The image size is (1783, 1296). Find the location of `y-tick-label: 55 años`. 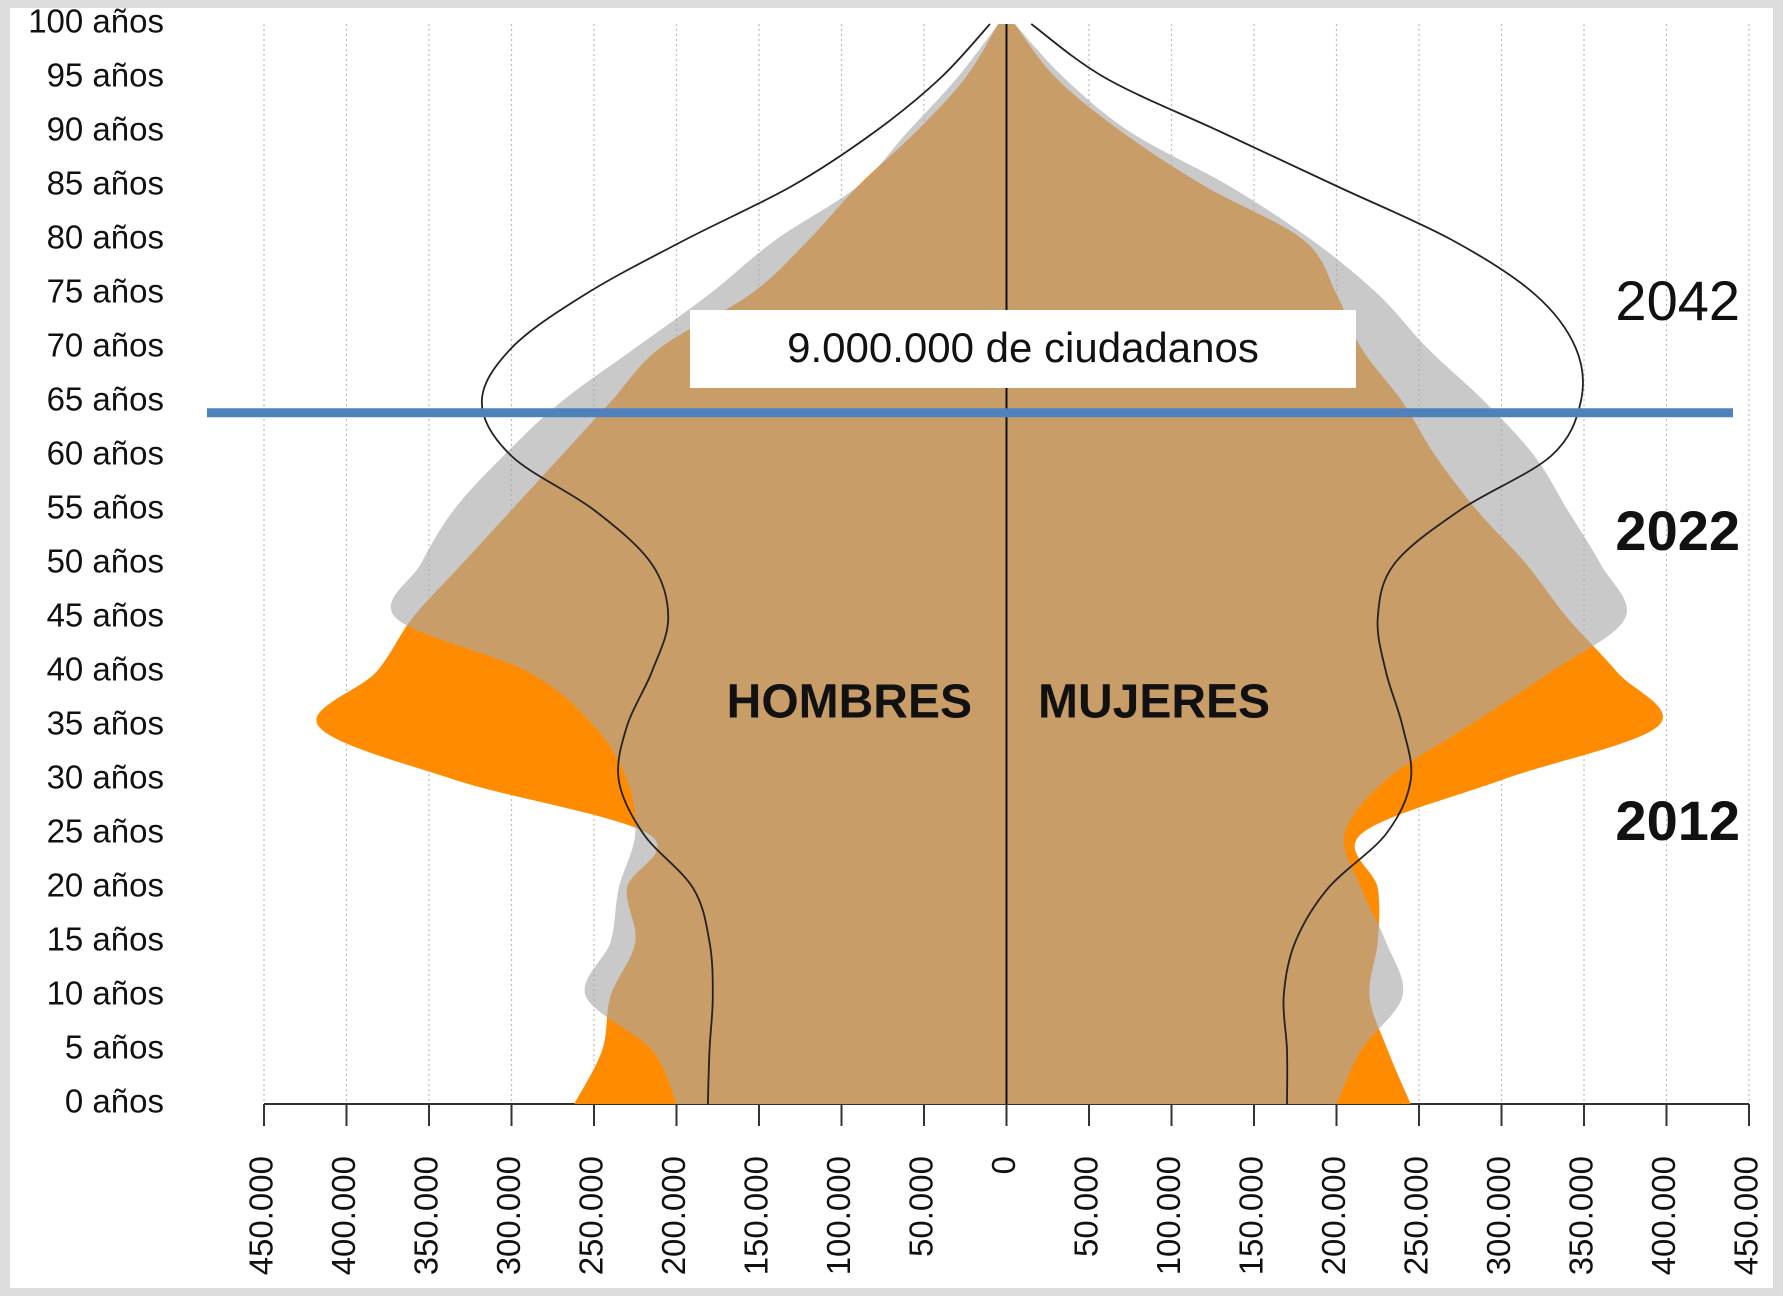

y-tick-label: 55 años is located at coordinates (105, 507).